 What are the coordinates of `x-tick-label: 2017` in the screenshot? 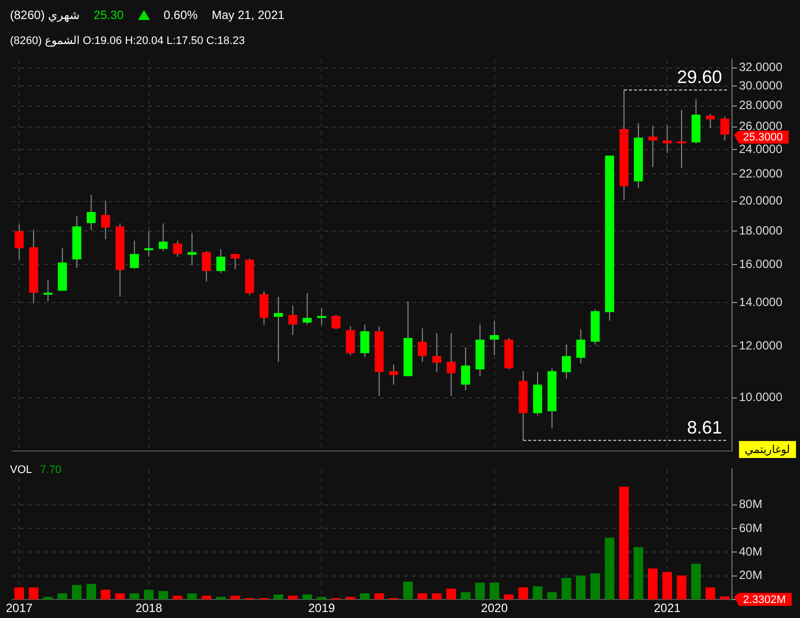 It's located at (19, 608).